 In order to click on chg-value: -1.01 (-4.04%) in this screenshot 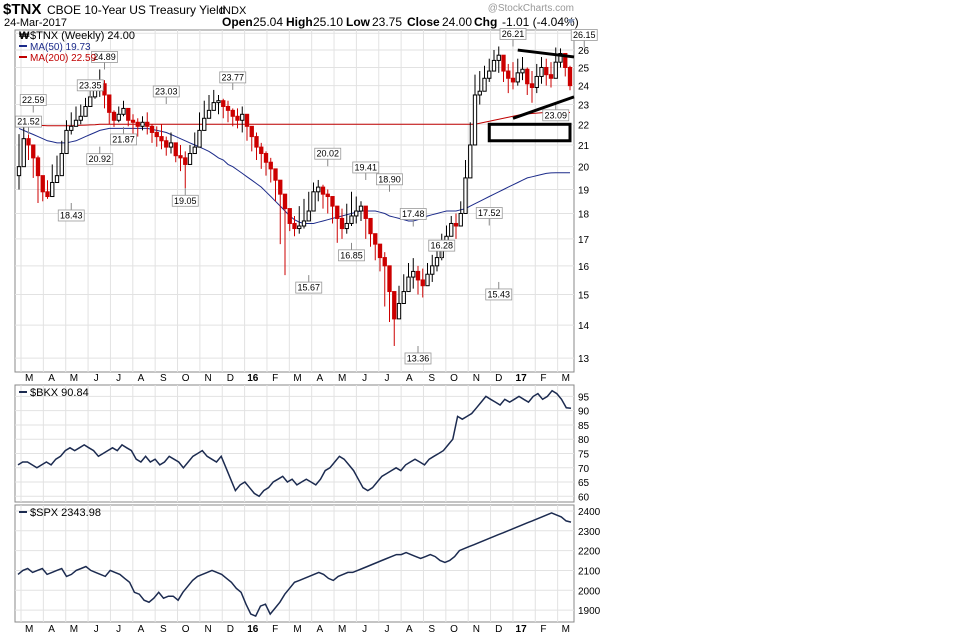, I will do `click(540, 22)`.